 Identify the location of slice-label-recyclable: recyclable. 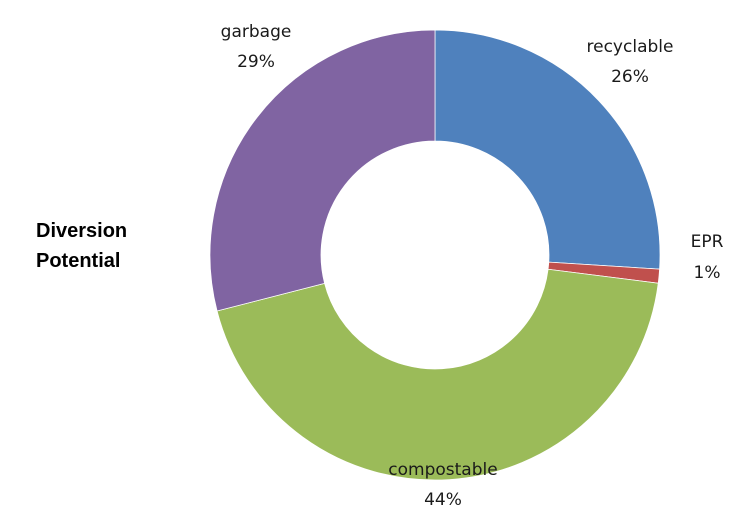
(630, 47).